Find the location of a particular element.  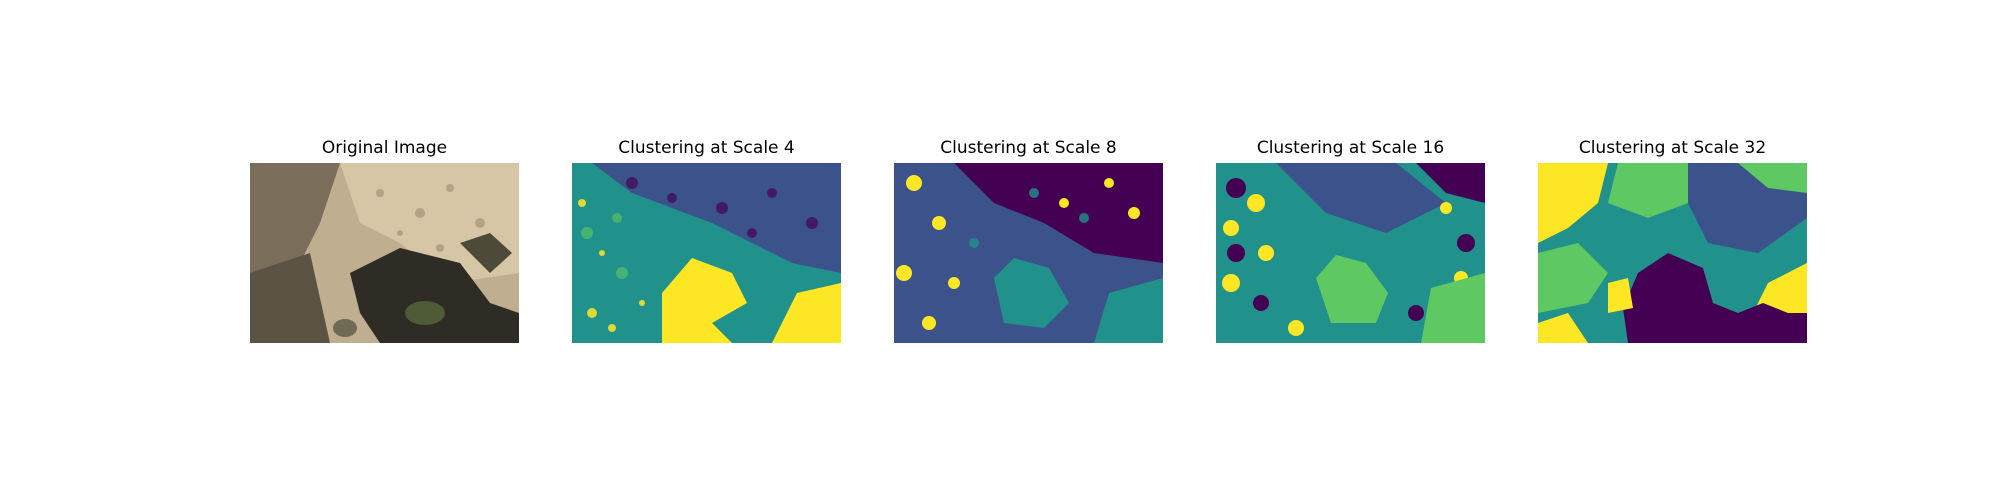

panel-scale-8: Clustering at Scale 8 is located at coordinates (1028, 241).